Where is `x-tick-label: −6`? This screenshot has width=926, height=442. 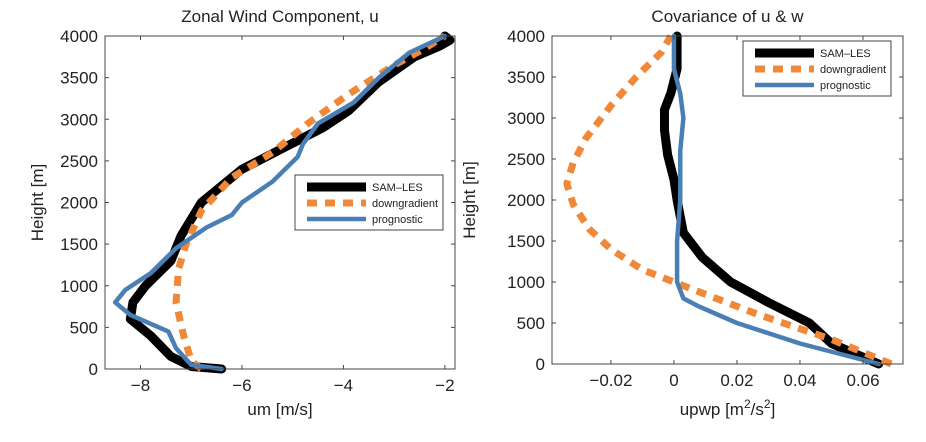 x-tick-label: −6 is located at coordinates (241, 385).